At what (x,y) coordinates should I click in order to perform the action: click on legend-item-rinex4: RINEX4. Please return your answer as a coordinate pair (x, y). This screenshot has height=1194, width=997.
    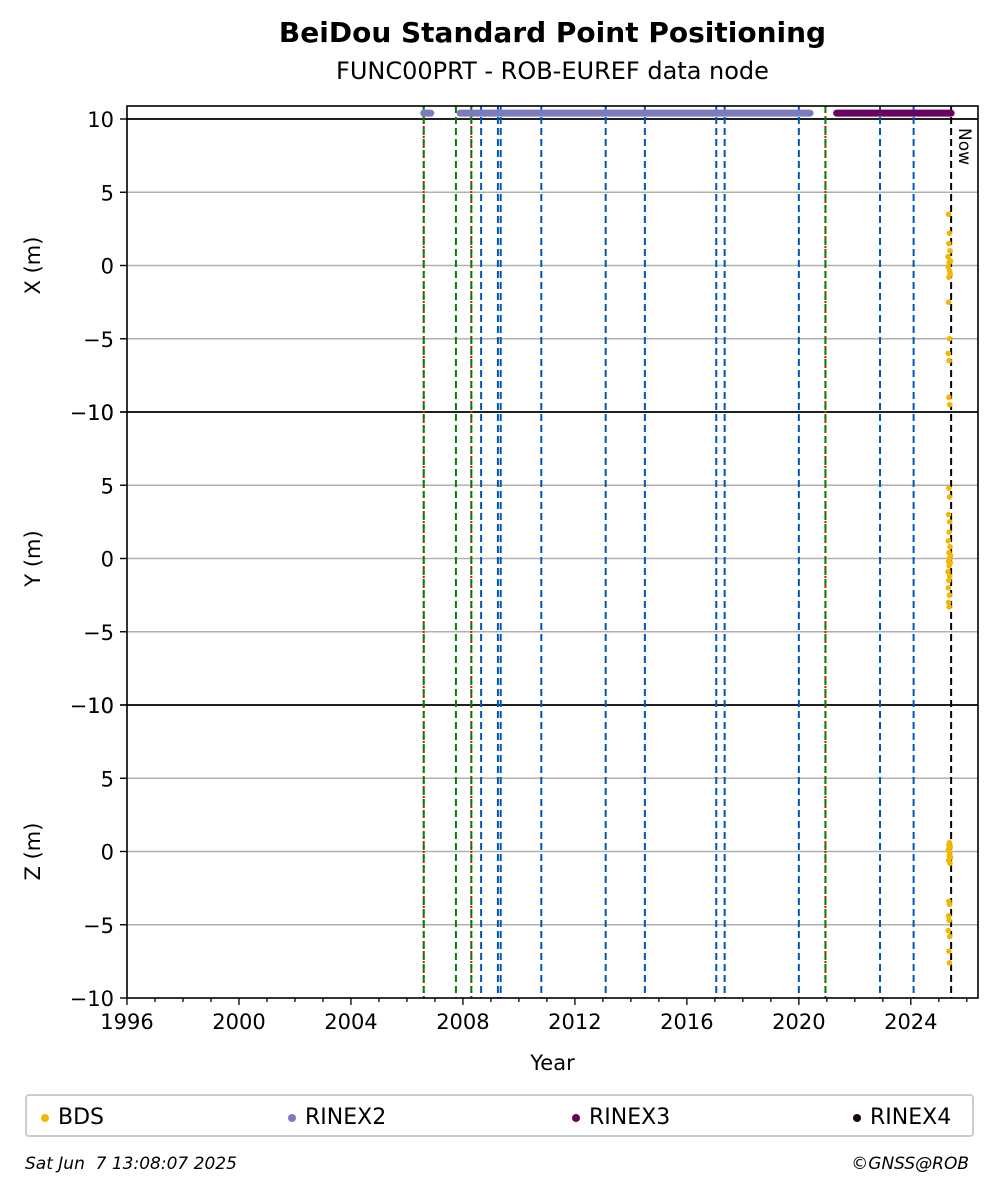
    Looking at the image, I should click on (902, 1117).